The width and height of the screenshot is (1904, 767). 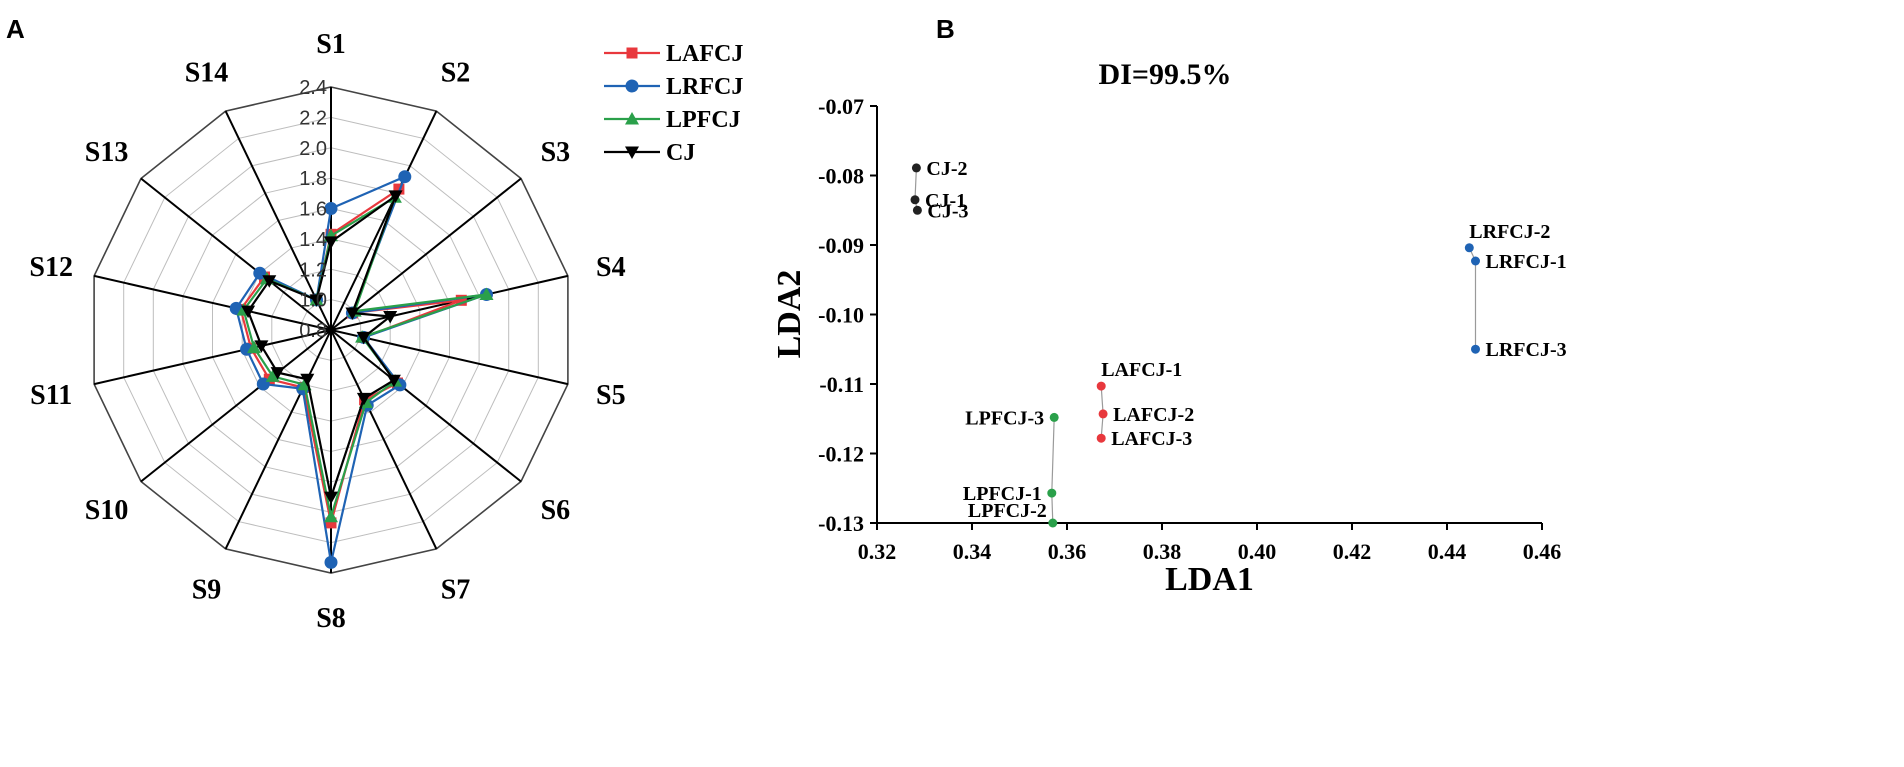 I want to click on point-label-lafcj-1: LAFCJ-1, so click(x=1141, y=370).